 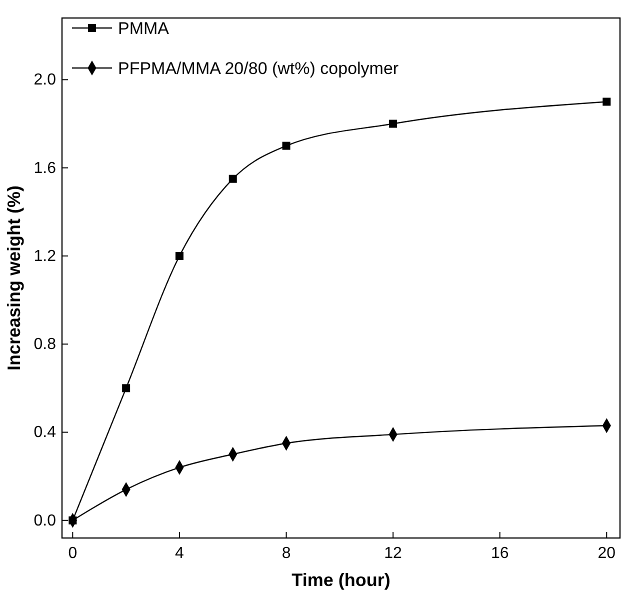 I want to click on legend-label: PFPMA/MMA 20/80 (wt%) copolymer, so click(x=258, y=68).